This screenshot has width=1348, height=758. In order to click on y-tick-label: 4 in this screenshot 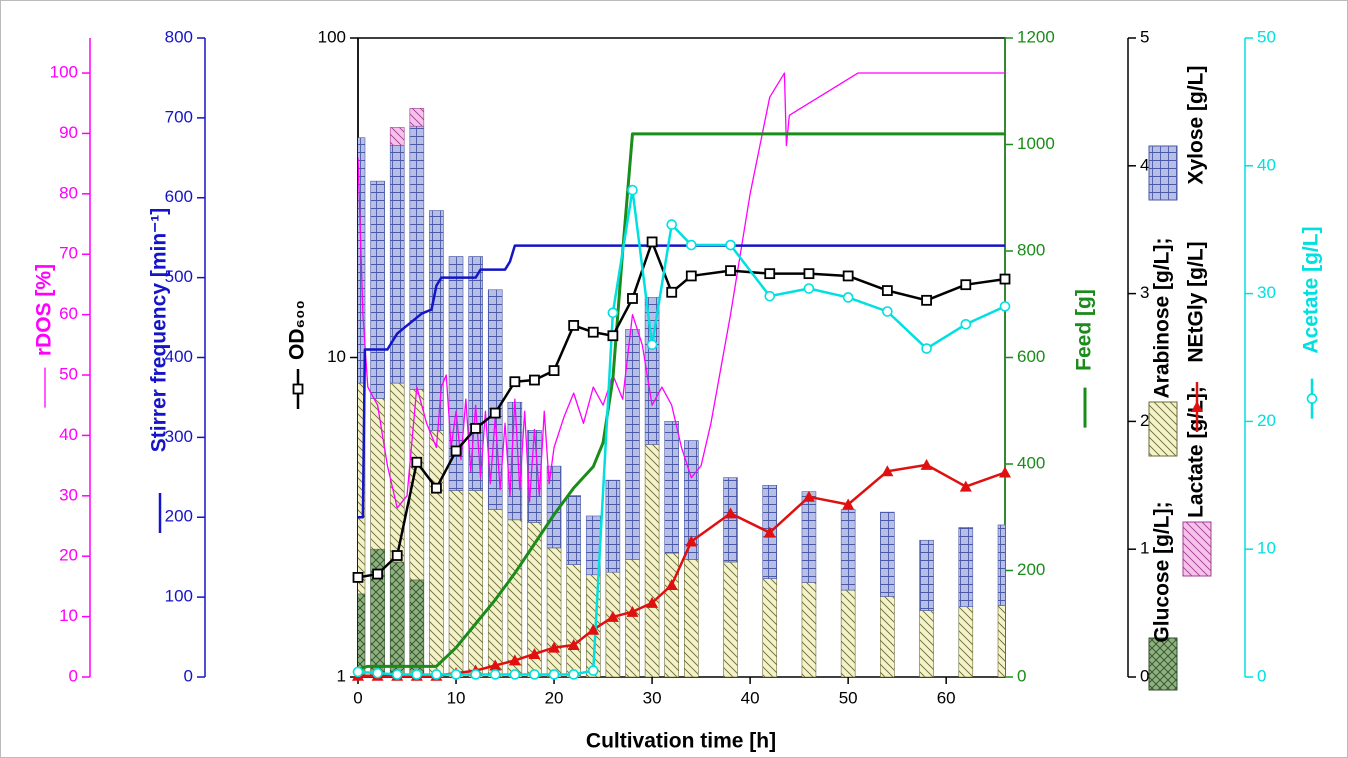, I will do `click(1144, 164)`.